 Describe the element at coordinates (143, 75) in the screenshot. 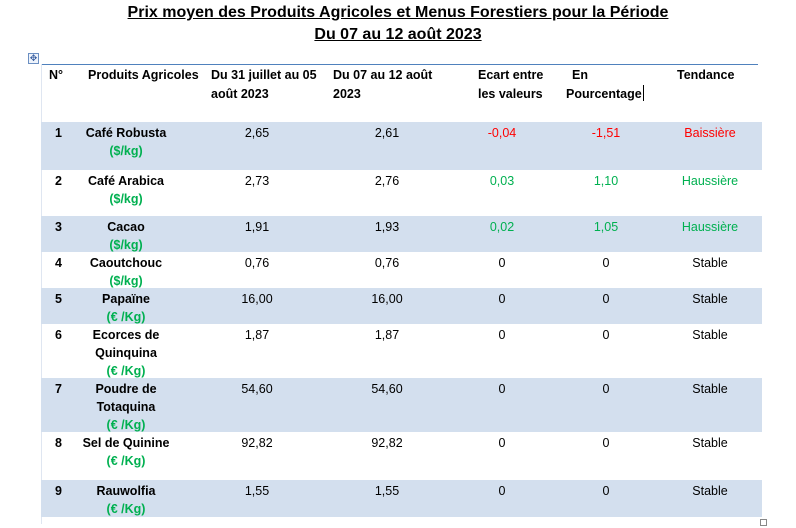

I see `header-product: Produits Agricoles` at that location.